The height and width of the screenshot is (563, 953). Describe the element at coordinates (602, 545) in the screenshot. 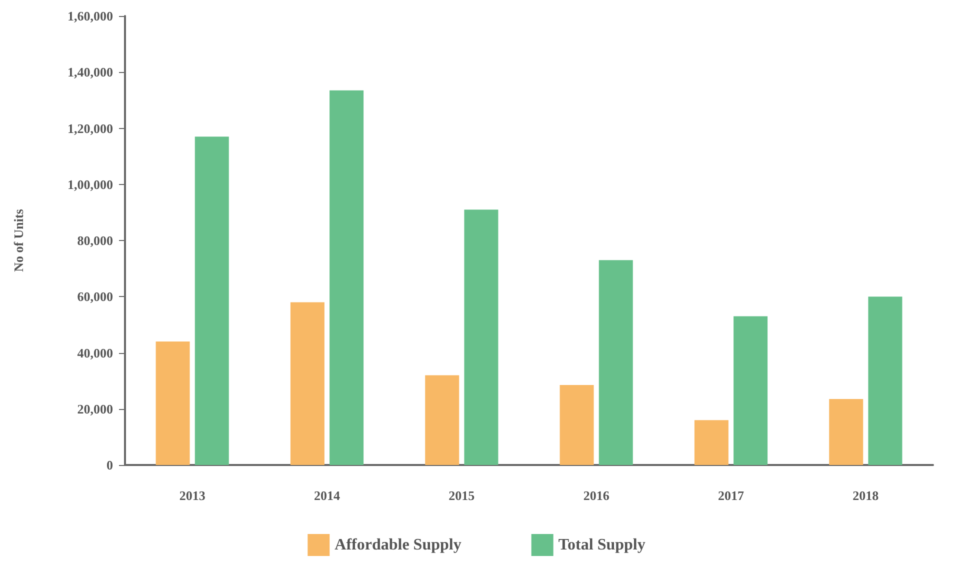

I see `legend-label: Total Supply` at that location.